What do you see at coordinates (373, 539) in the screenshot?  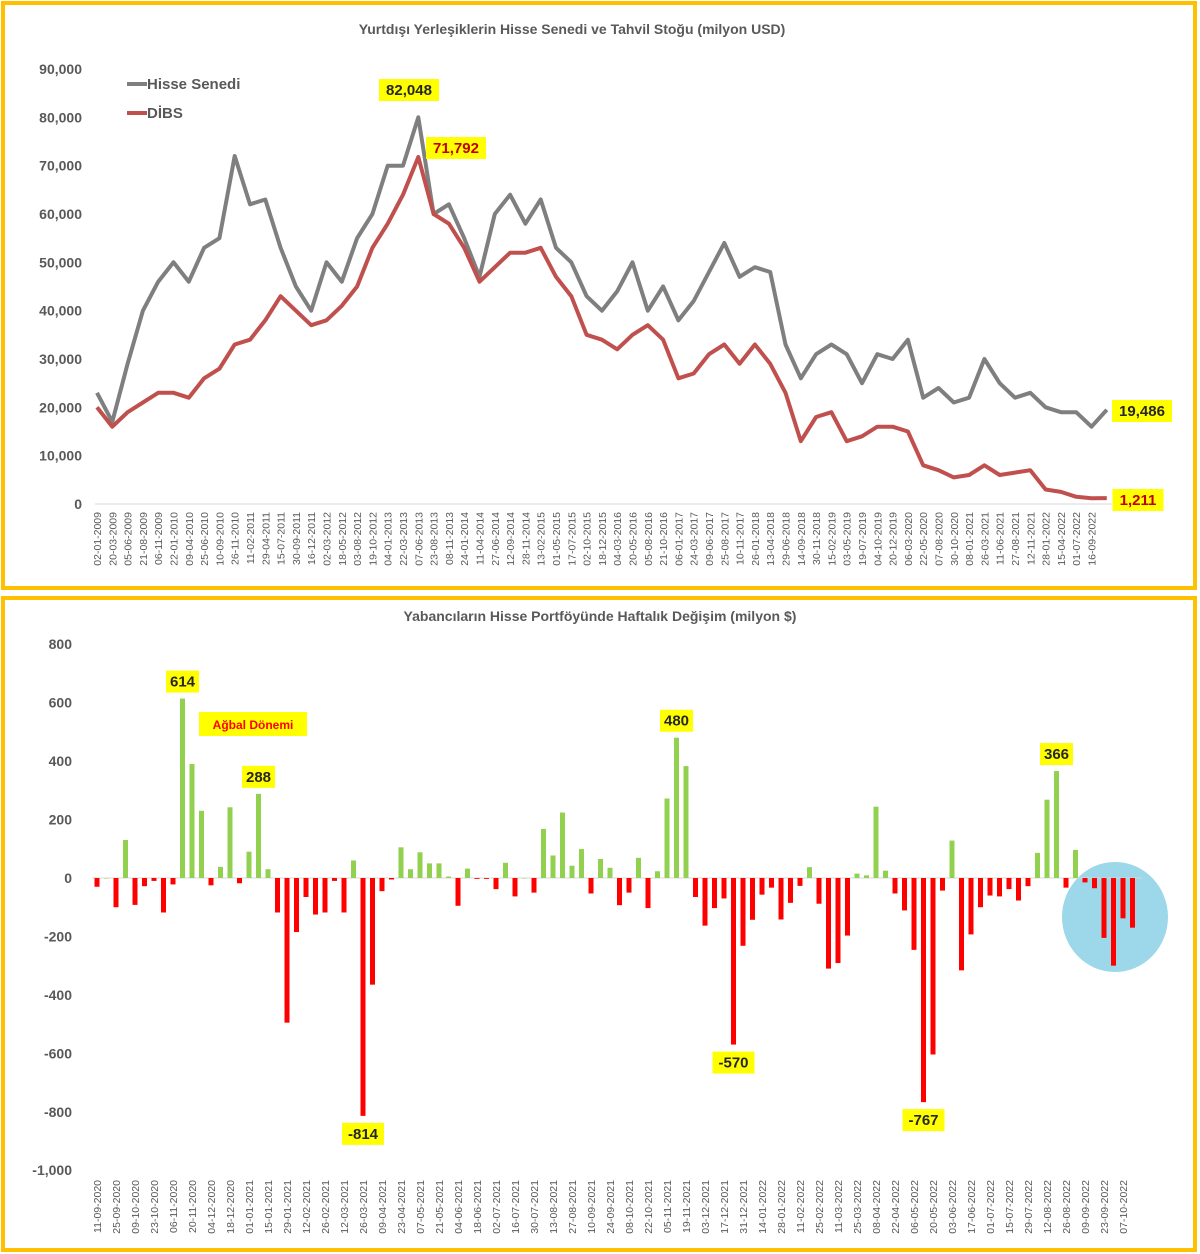 I see `top-x-tick-label: 19-10-2012` at bounding box center [373, 539].